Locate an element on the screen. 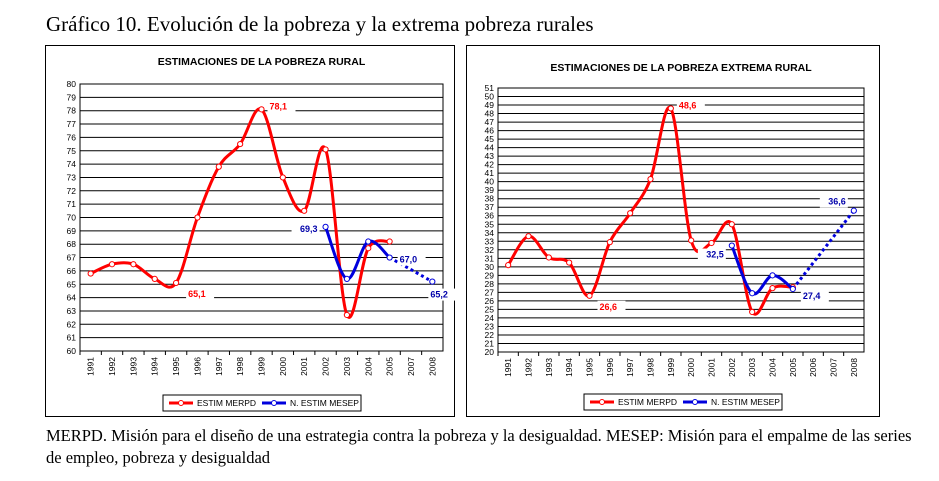 The width and height of the screenshot is (939, 481). data-label: 65,2 is located at coordinates (439, 295).